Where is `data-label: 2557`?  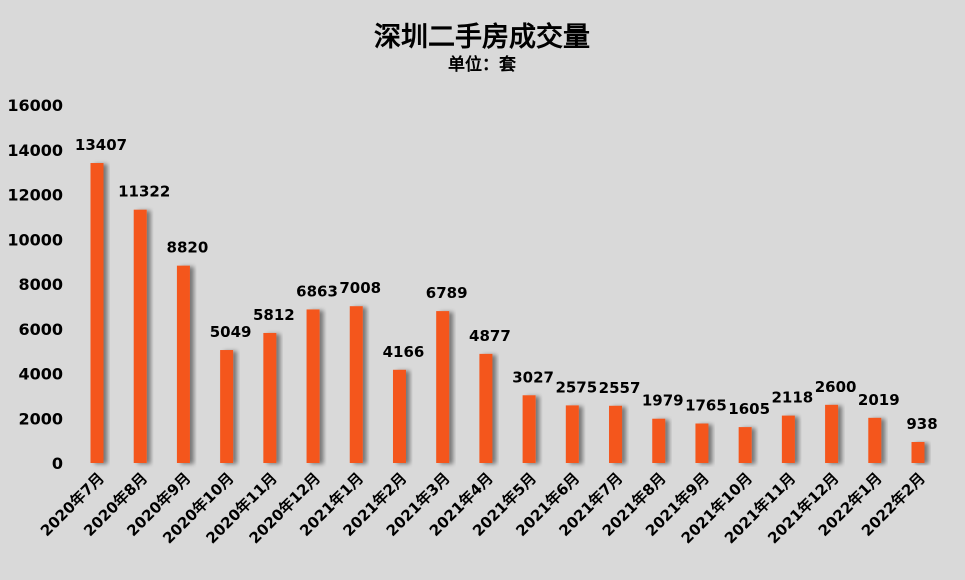 data-label: 2557 is located at coordinates (620, 388).